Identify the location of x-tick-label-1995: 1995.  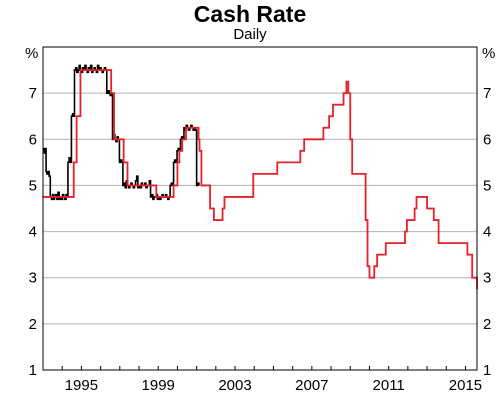
(81, 385).